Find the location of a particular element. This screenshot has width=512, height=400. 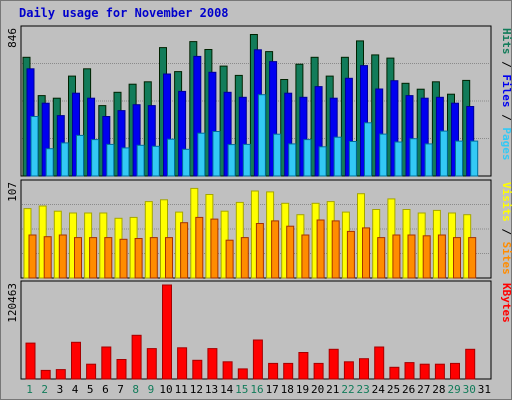

label-kbytes: KBytes is located at coordinates (506, 303).